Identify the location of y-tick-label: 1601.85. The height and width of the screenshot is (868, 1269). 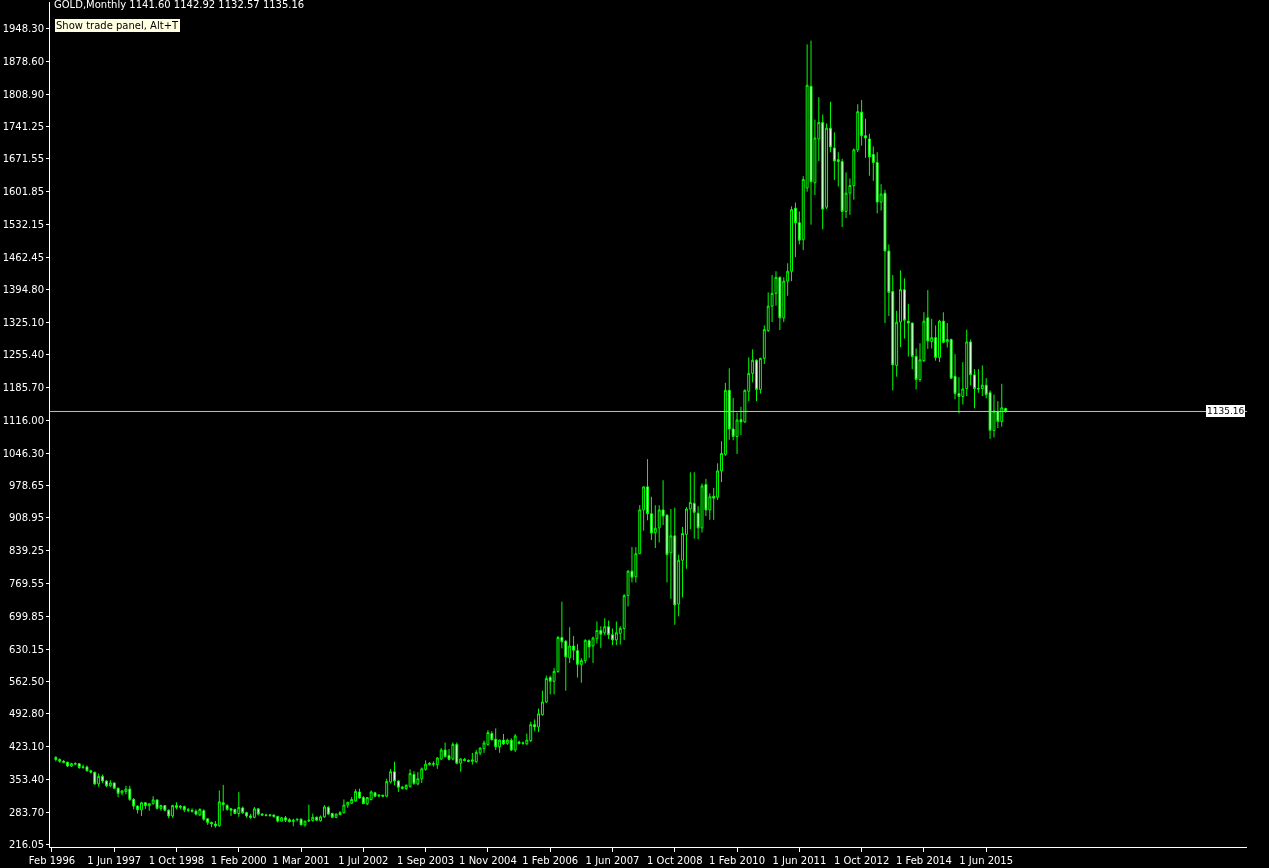
(23, 192).